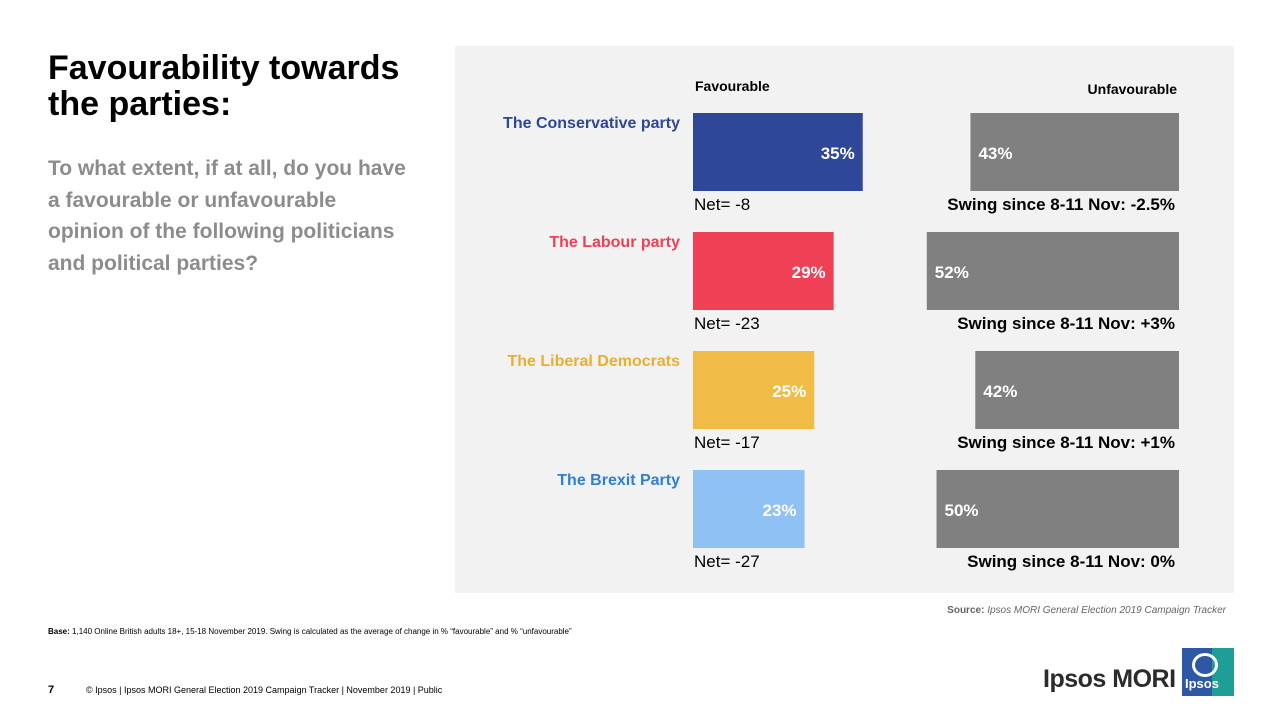 The height and width of the screenshot is (720, 1280). Describe the element at coordinates (727, 561) in the screenshot. I see `net-score-label: Net= -27` at that location.